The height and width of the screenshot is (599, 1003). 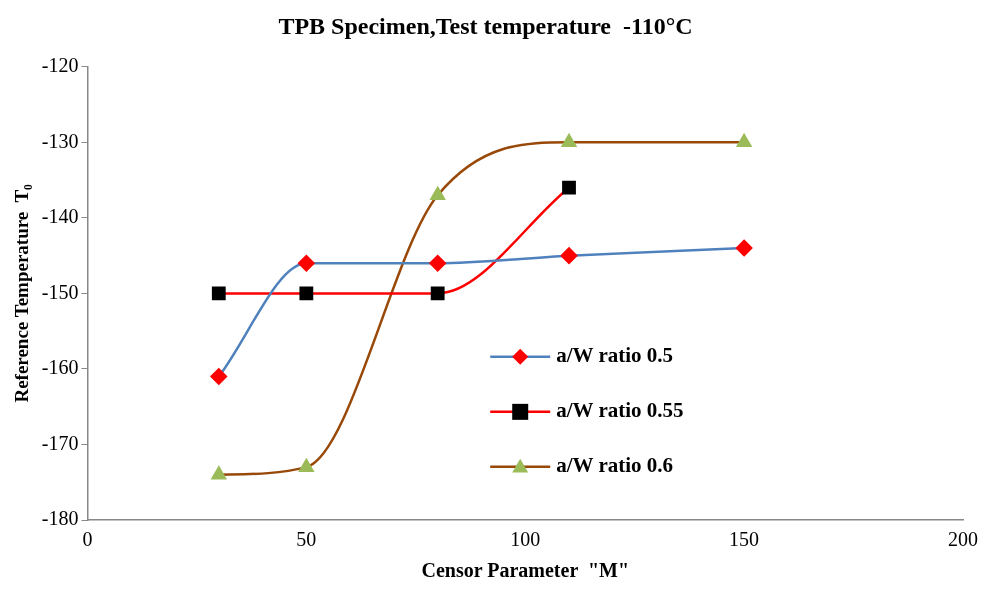 I want to click on y-tick-label: -150, so click(x=60, y=291).